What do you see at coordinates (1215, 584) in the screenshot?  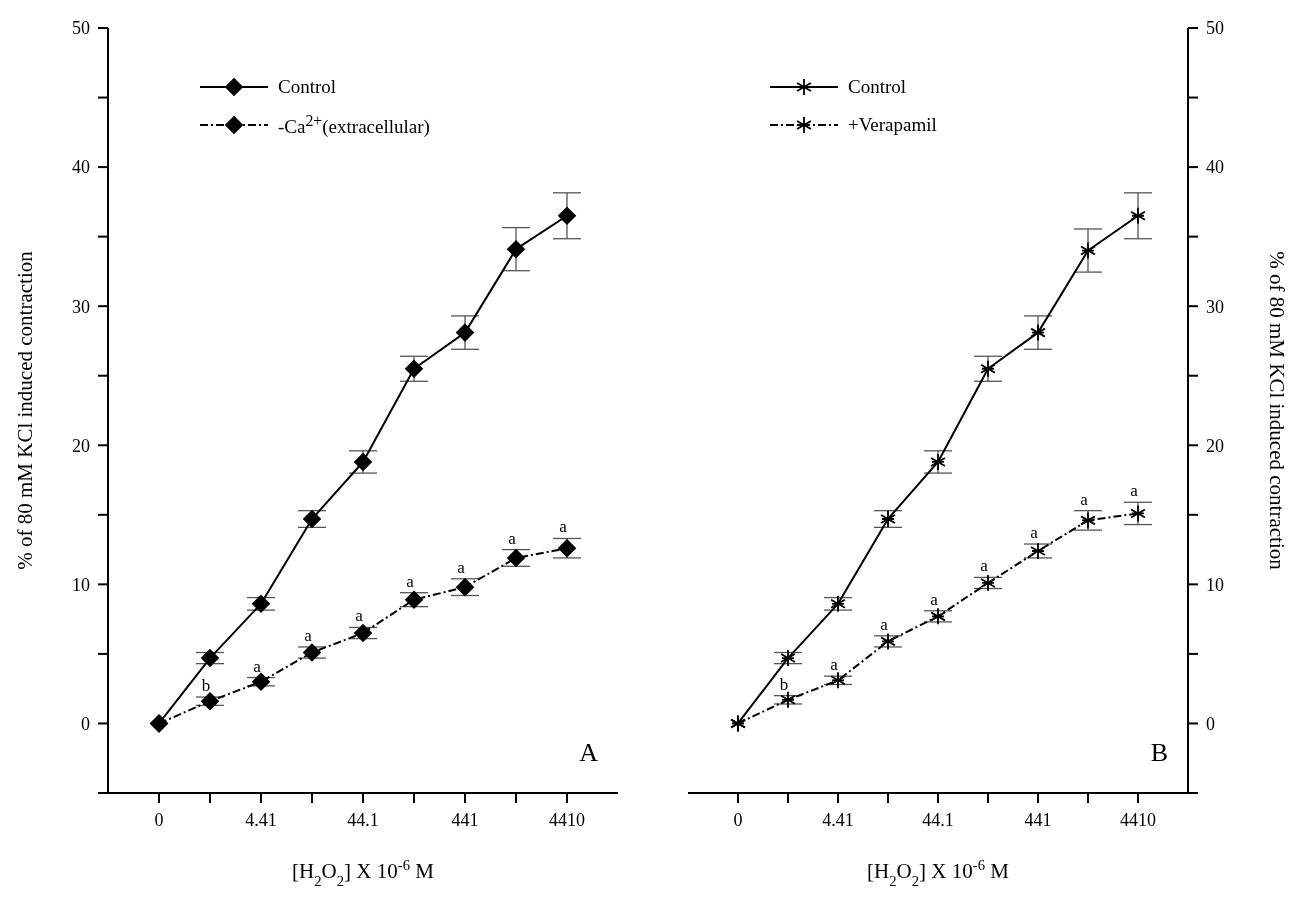 I see `y2-tick-label: 10` at bounding box center [1215, 584].